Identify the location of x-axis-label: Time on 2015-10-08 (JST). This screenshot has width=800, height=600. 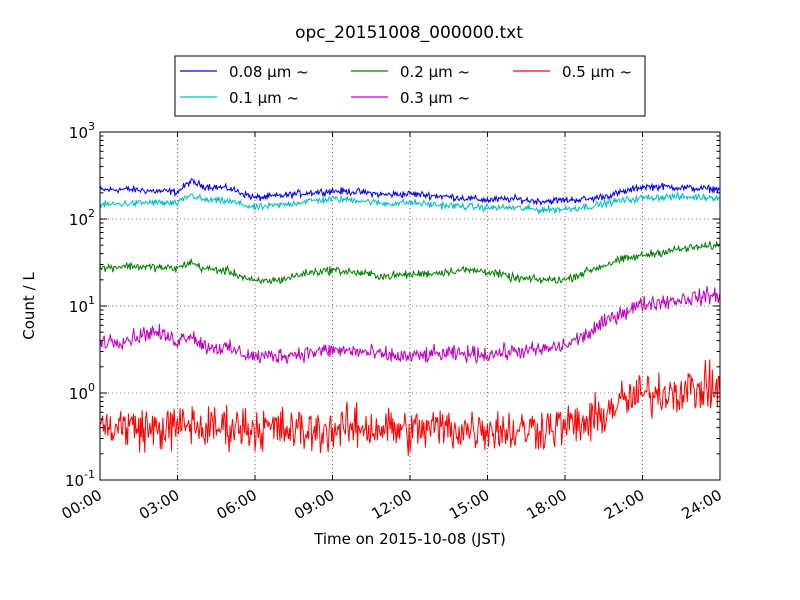
(409, 539).